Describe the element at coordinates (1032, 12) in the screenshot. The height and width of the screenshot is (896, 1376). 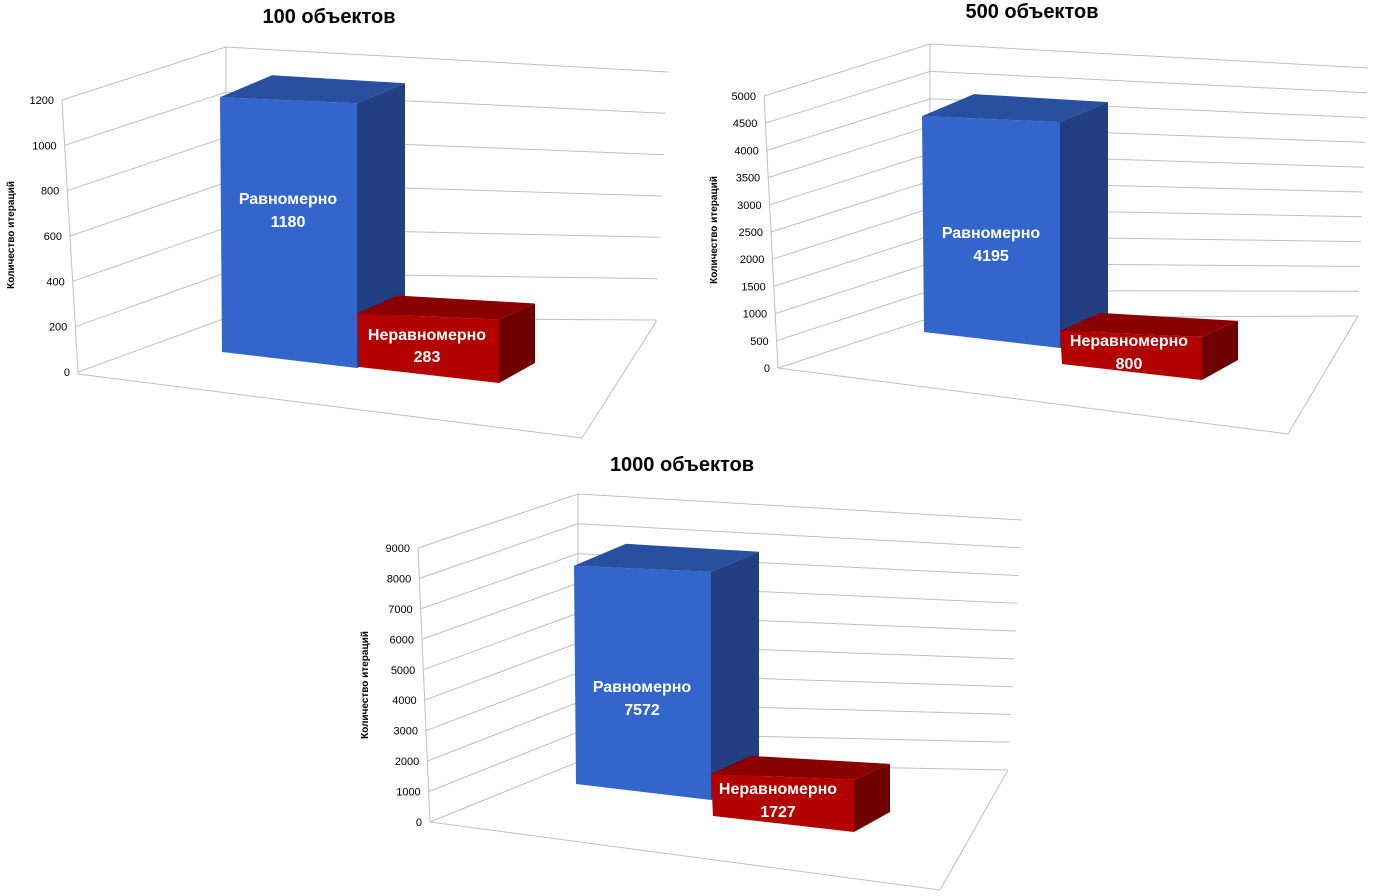
I see `chart-title: 500 объектов` at that location.